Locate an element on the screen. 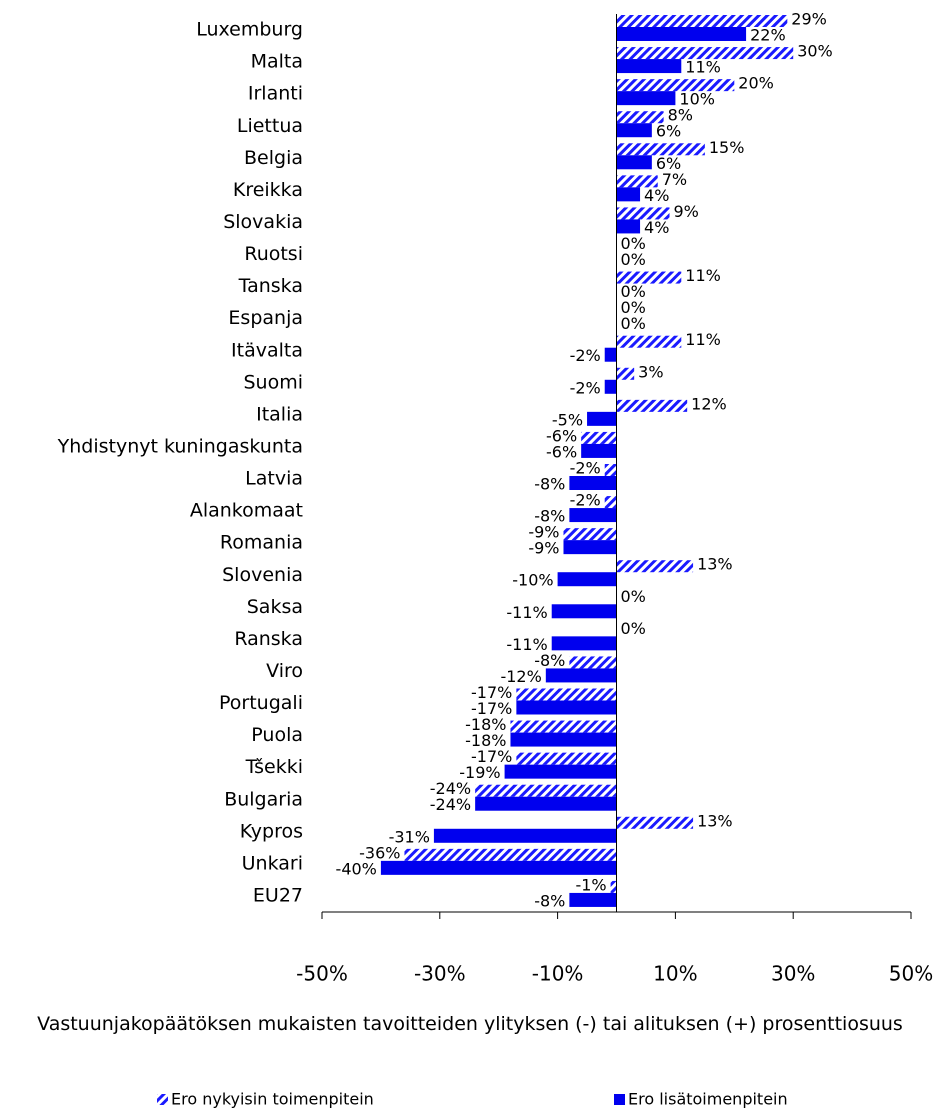  y-tick-label: Portugali is located at coordinates (261, 703).